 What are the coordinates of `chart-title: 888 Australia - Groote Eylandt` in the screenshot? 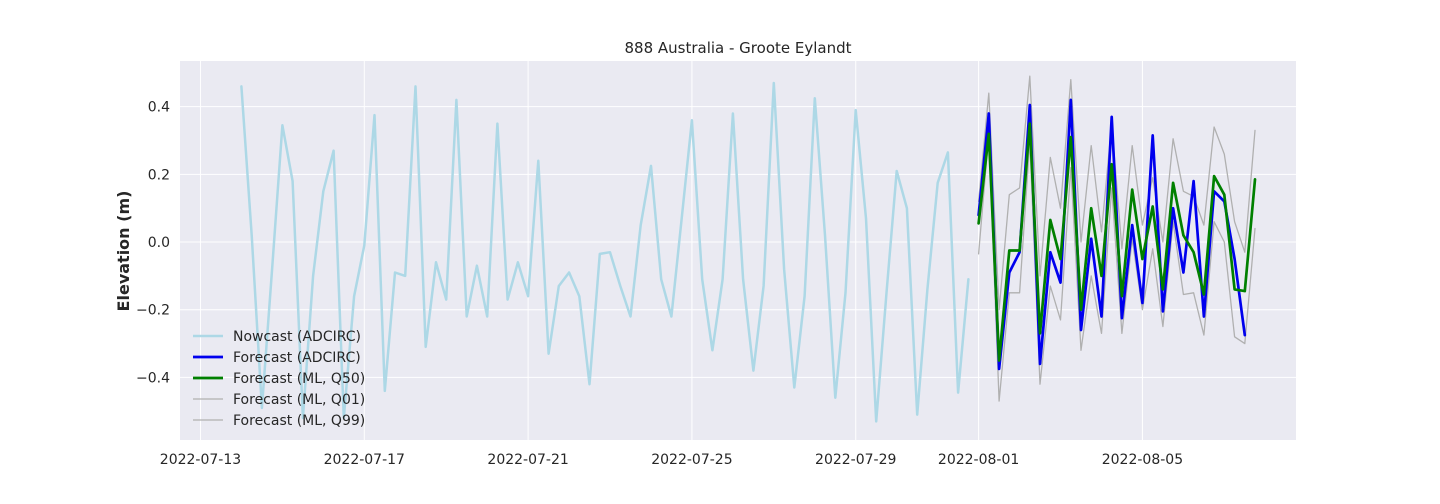 It's located at (737, 48).